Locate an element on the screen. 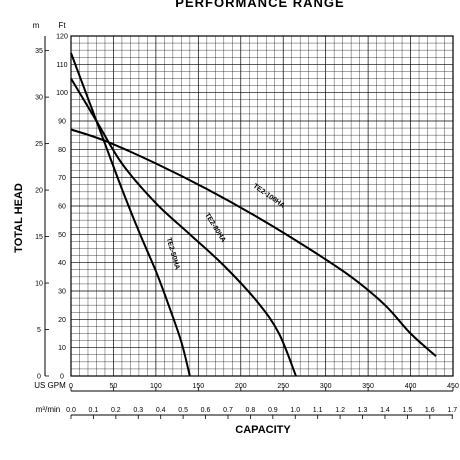 The height and width of the screenshot is (460, 460). x-secondary-tick-label: 1.4 is located at coordinates (385, 410).